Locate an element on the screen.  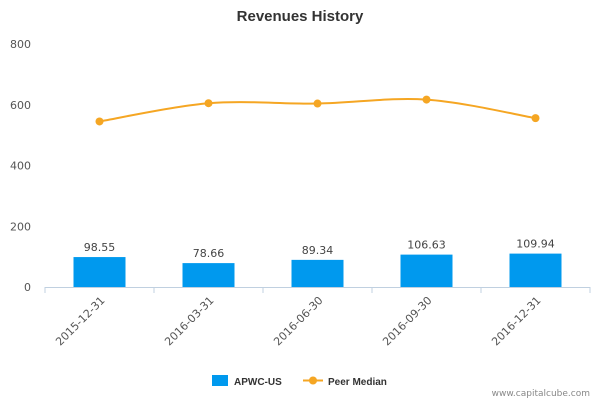
bar-data-label: 78.66 is located at coordinates (209, 253).